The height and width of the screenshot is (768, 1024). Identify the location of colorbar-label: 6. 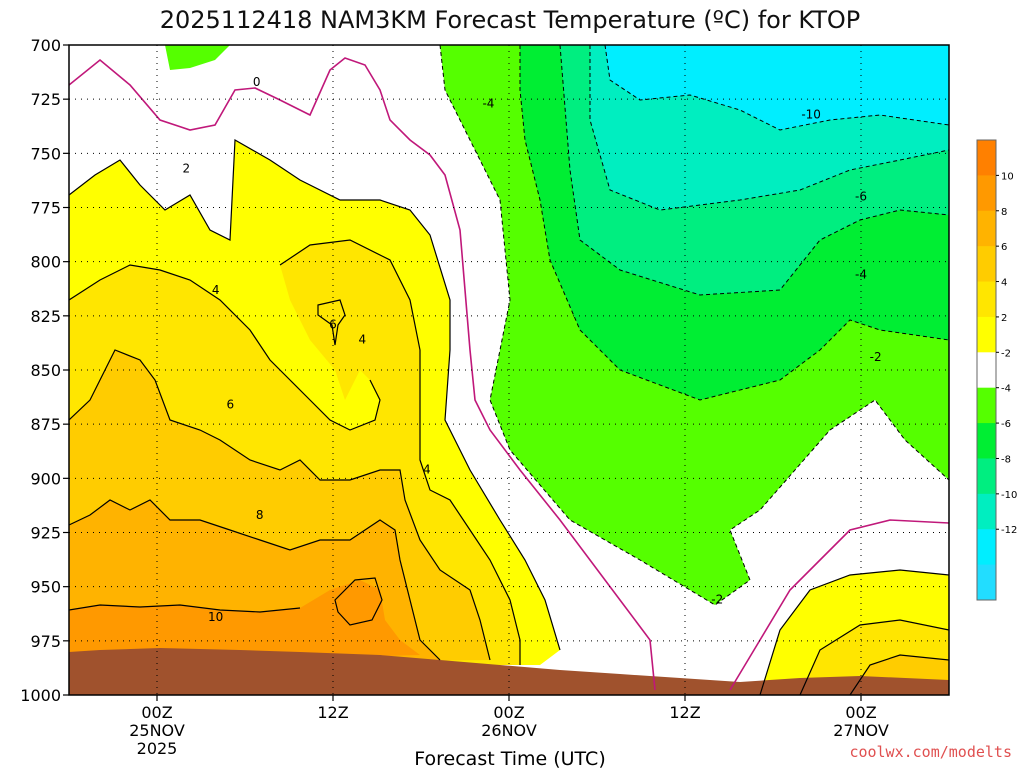
(1004, 247).